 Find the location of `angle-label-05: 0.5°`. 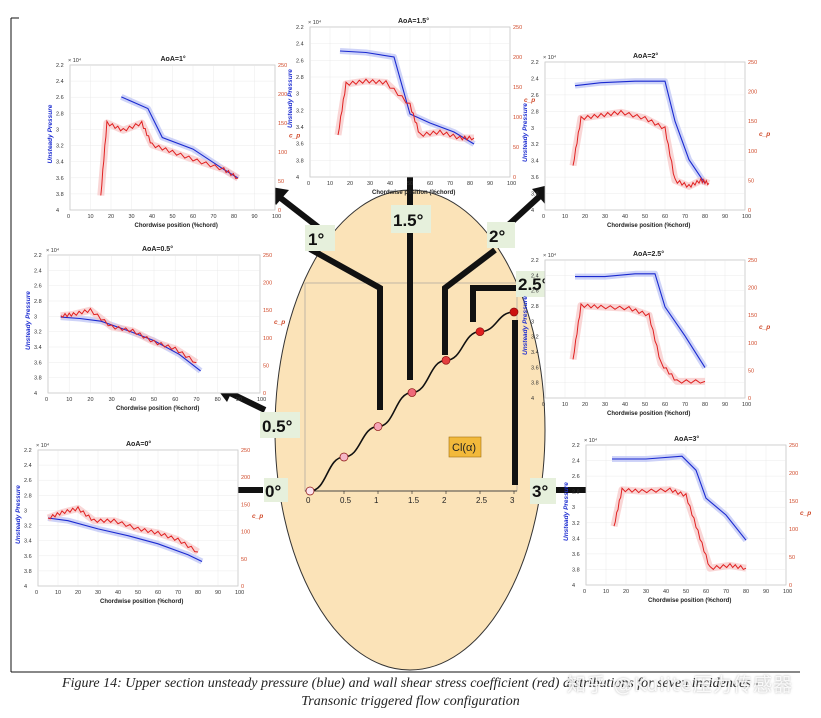

angle-label-05: 0.5° is located at coordinates (277, 426).